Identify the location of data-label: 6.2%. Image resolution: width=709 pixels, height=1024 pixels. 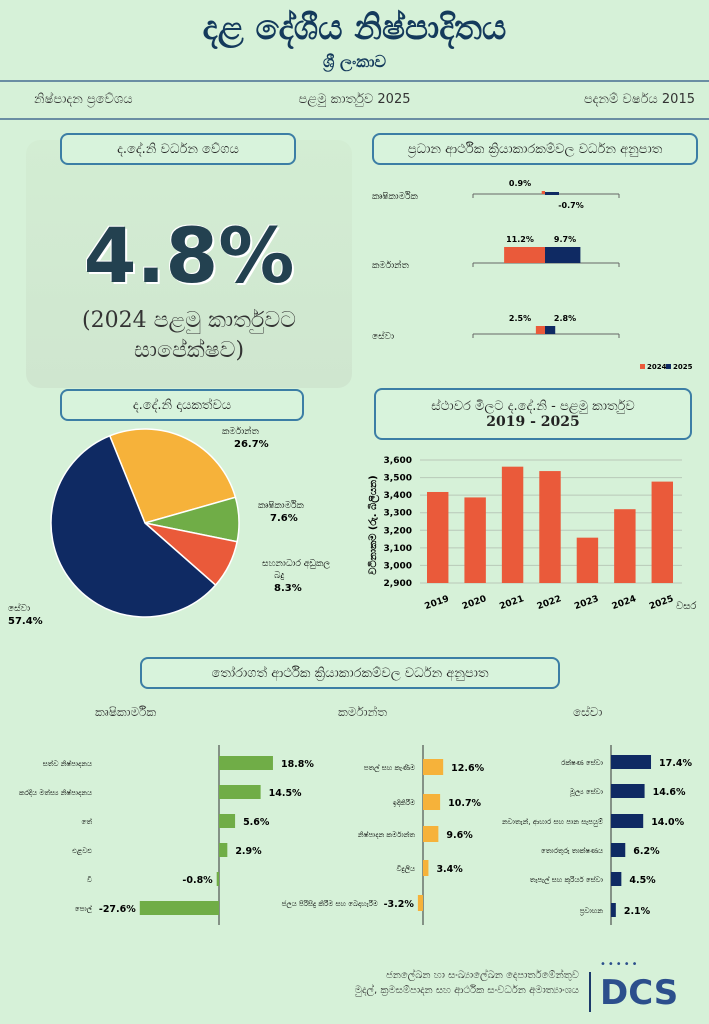
(646, 851).